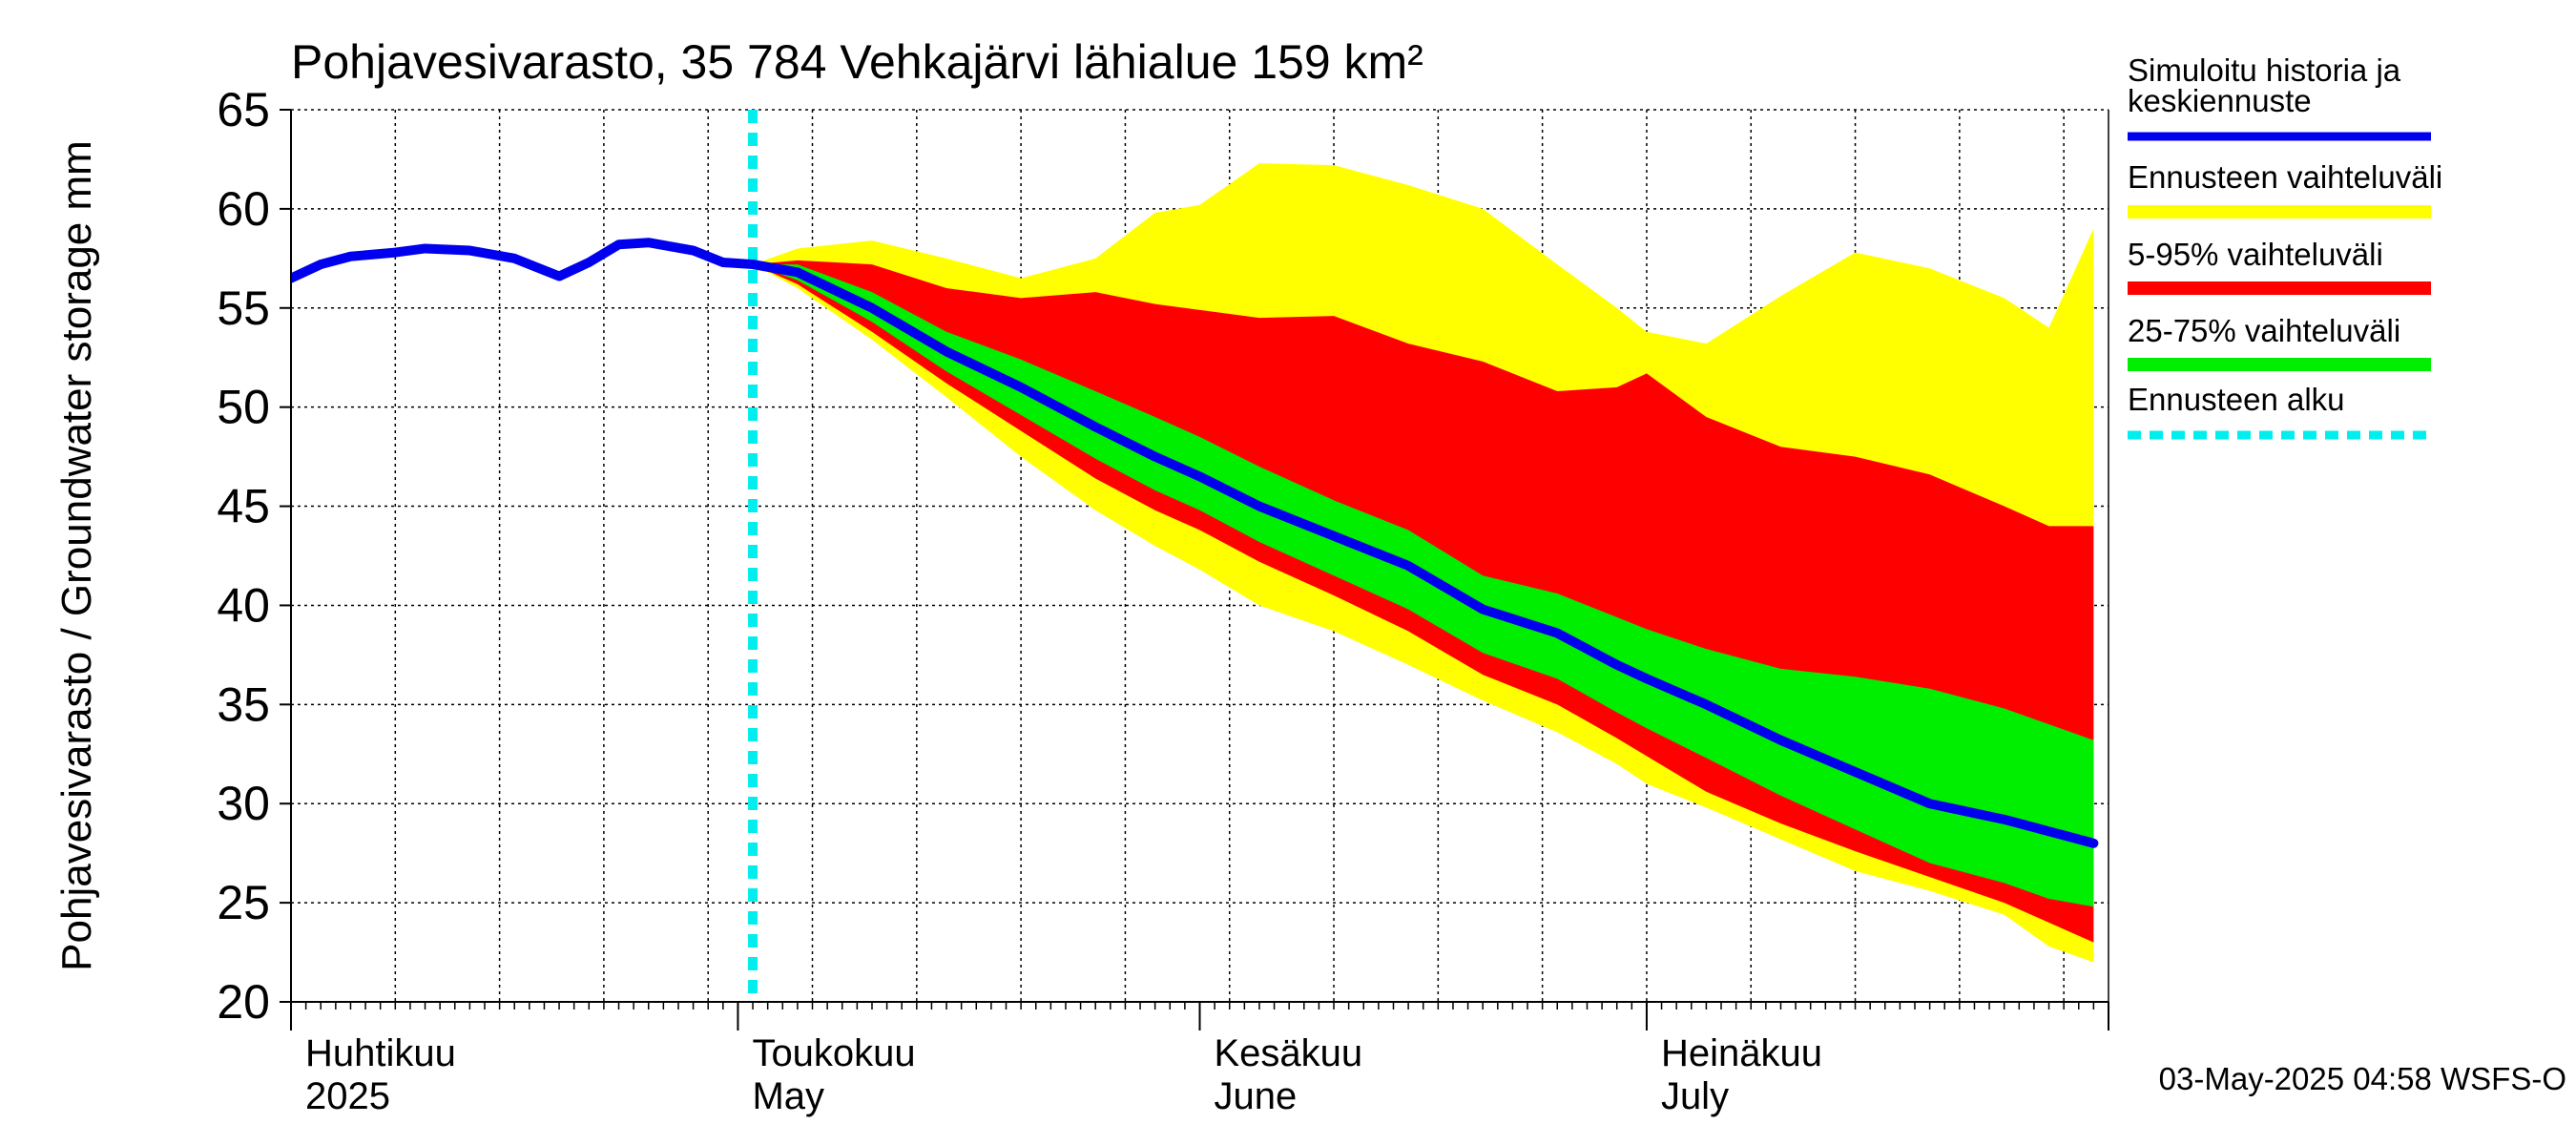  What do you see at coordinates (1741, 1053) in the screenshot?
I see `x-month-label: Heinäkuu` at bounding box center [1741, 1053].